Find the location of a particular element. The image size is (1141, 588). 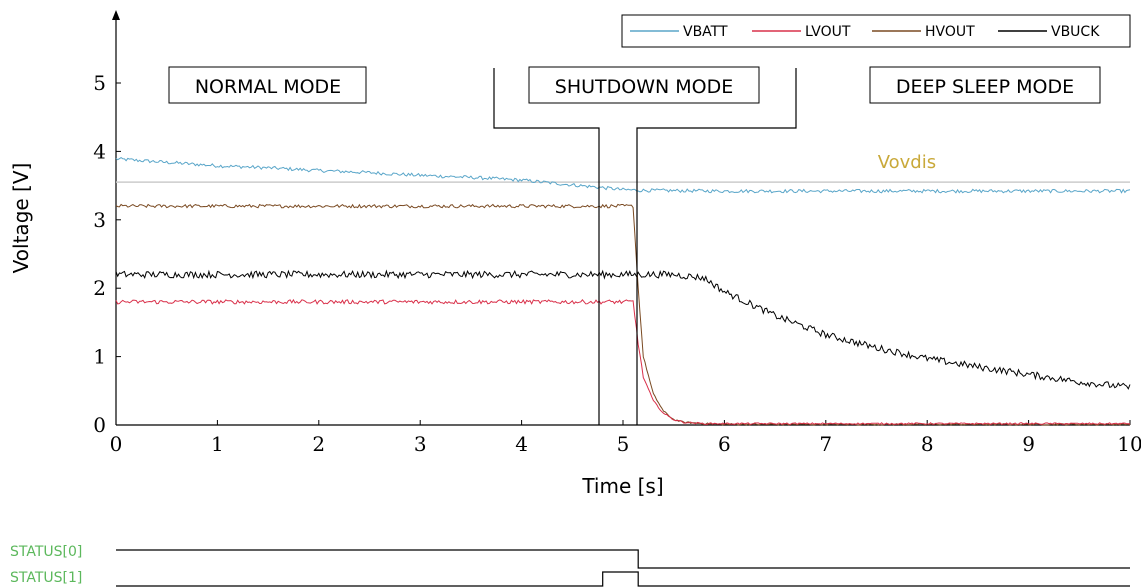

x-tick-label: 6 is located at coordinates (724, 444).